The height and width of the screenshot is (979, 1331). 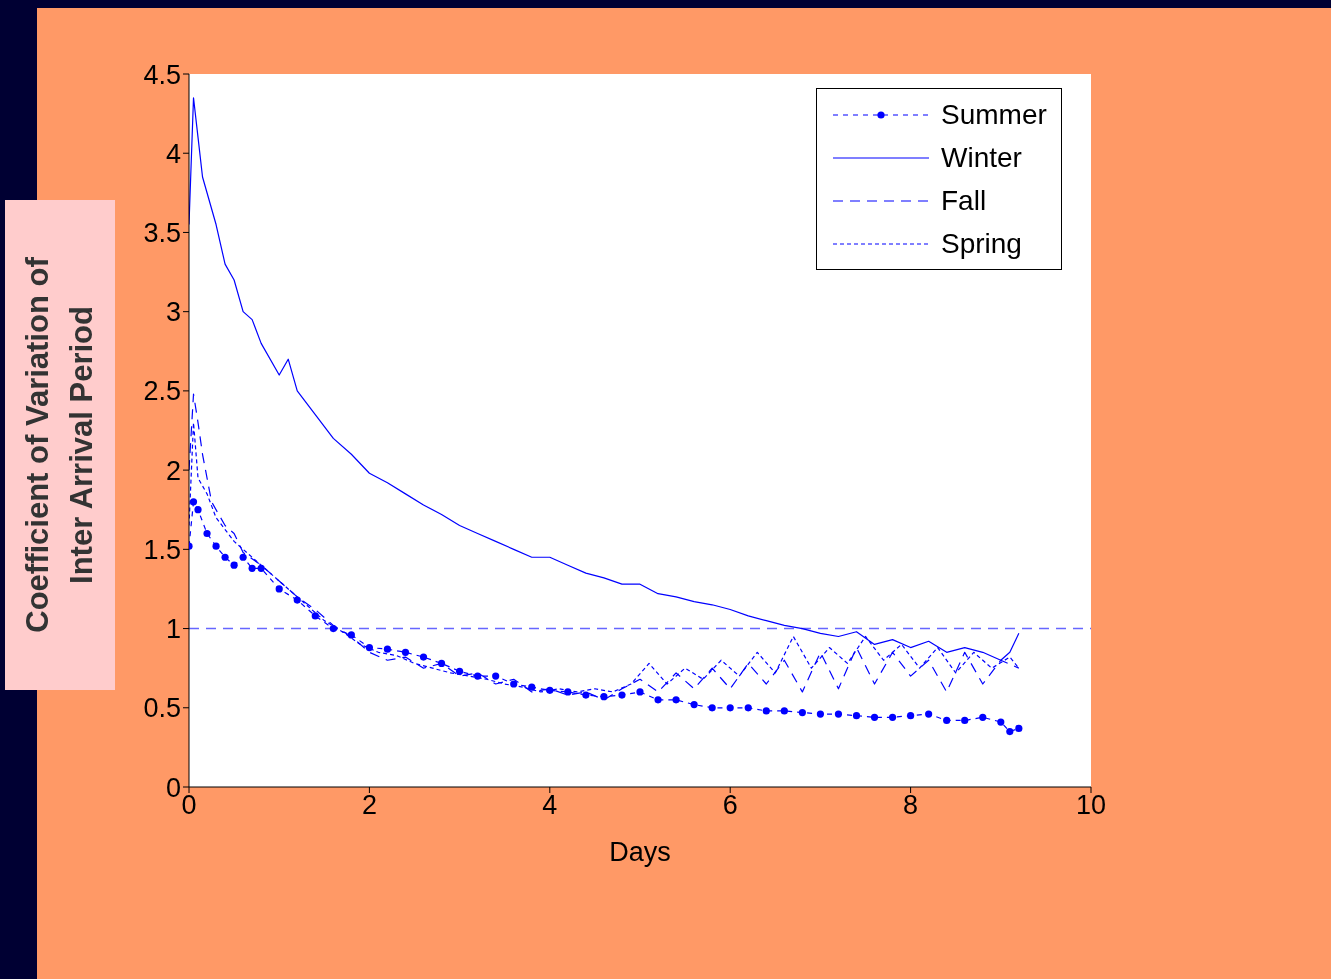 What do you see at coordinates (162, 708) in the screenshot?
I see `y-tick-label: 0.5` at bounding box center [162, 708].